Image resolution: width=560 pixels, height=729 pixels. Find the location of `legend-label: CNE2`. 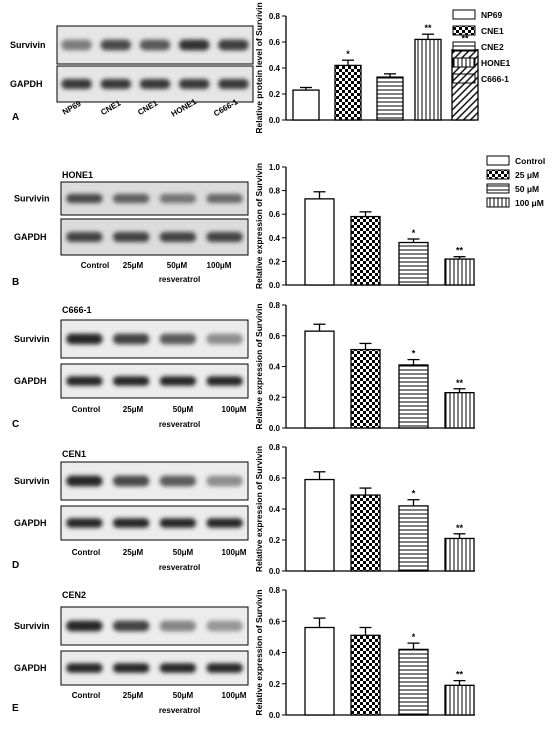

legend-label: CNE2 is located at coordinates (492, 47).